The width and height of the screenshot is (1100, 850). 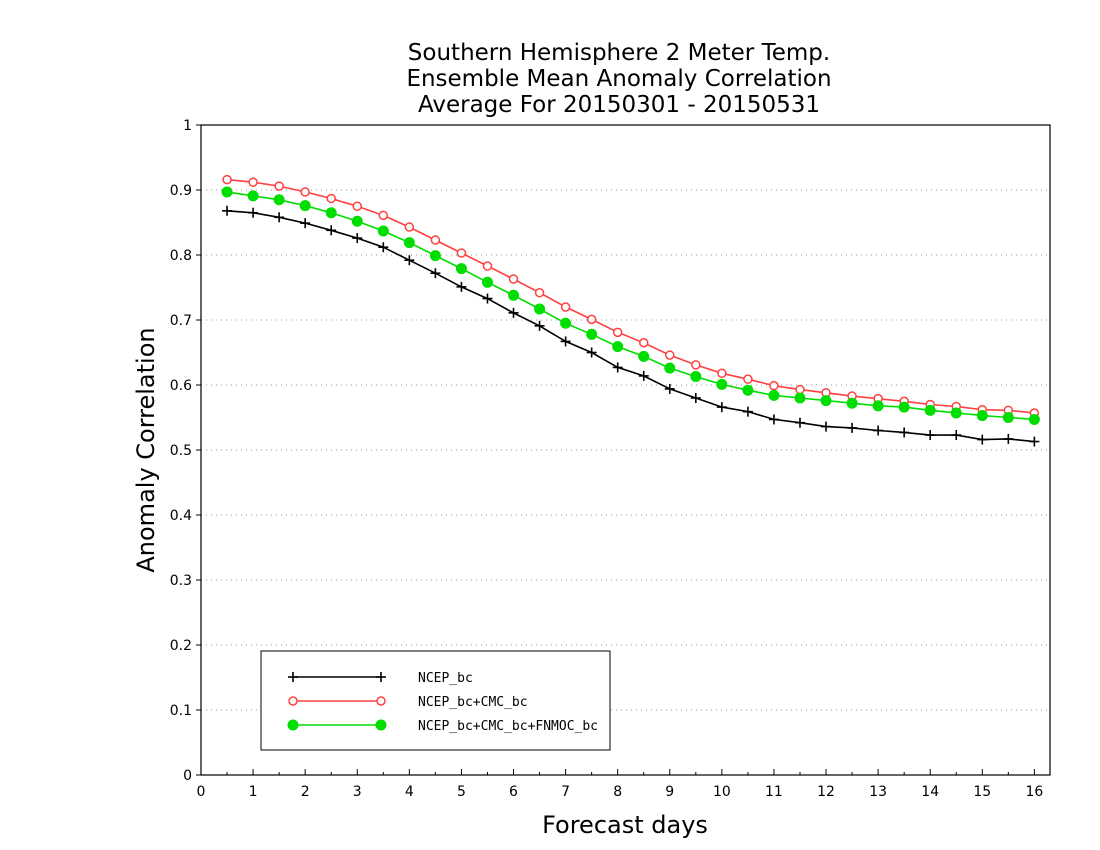 I want to click on x-tick-label: 15, so click(x=982, y=792).